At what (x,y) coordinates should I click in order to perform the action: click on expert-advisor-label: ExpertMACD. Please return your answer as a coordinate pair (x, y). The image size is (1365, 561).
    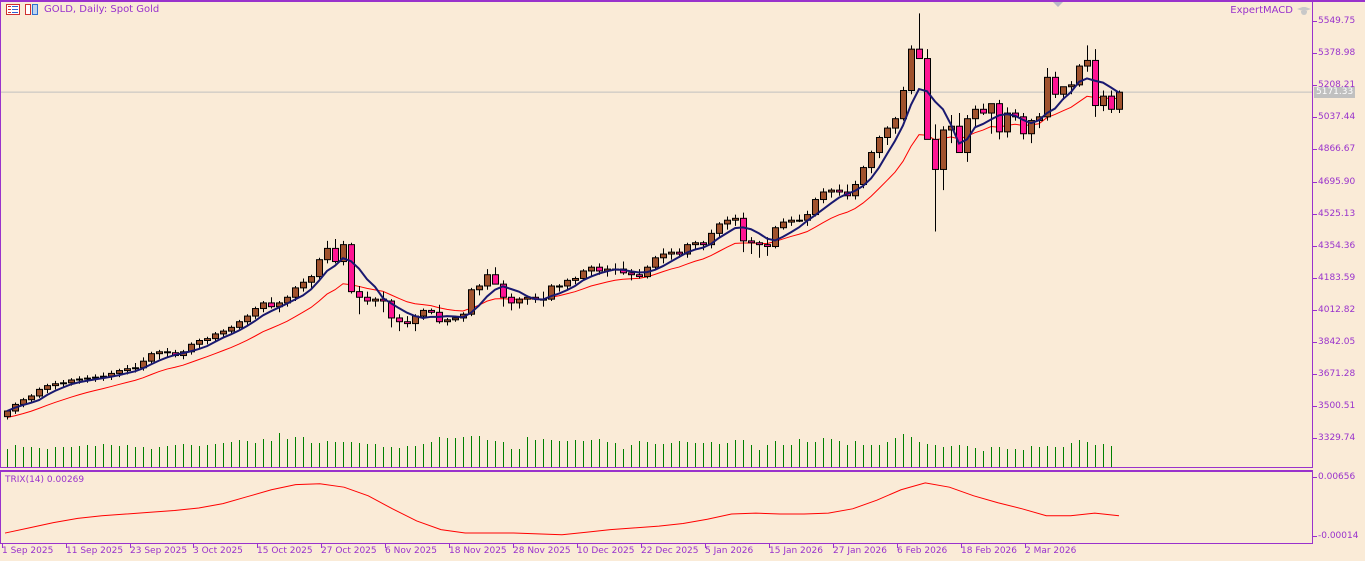
    Looking at the image, I should click on (1270, 10).